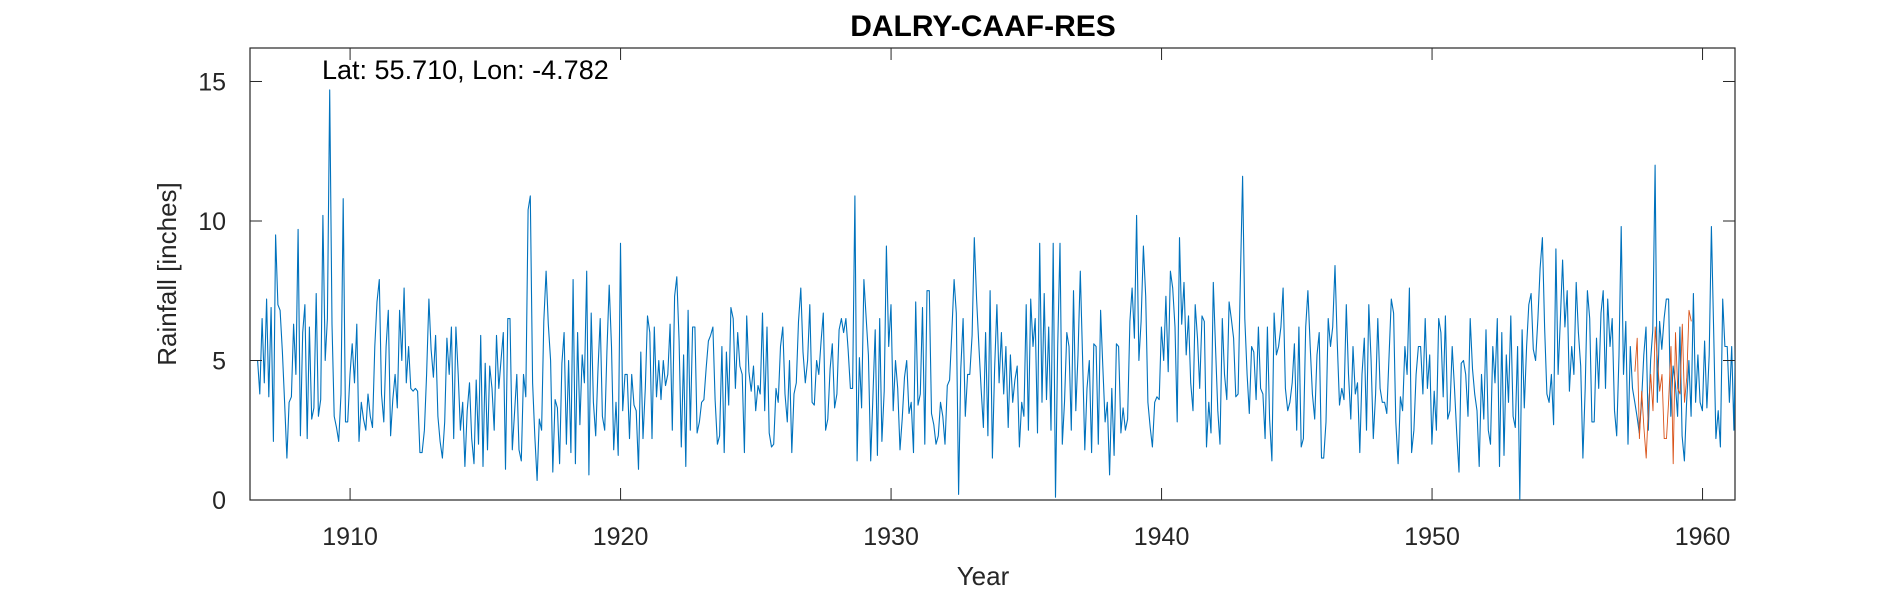 The image size is (1890, 591). What do you see at coordinates (350, 537) in the screenshot?
I see `x-tick-label: 1910` at bounding box center [350, 537].